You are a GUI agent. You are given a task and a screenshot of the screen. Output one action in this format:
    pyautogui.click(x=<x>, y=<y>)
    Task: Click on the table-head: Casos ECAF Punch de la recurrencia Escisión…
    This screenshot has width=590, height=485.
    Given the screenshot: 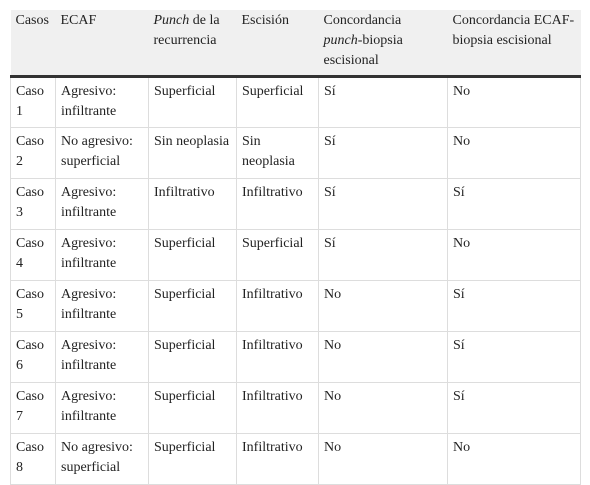 What is the action you would take?
    pyautogui.click(x=295, y=44)
    